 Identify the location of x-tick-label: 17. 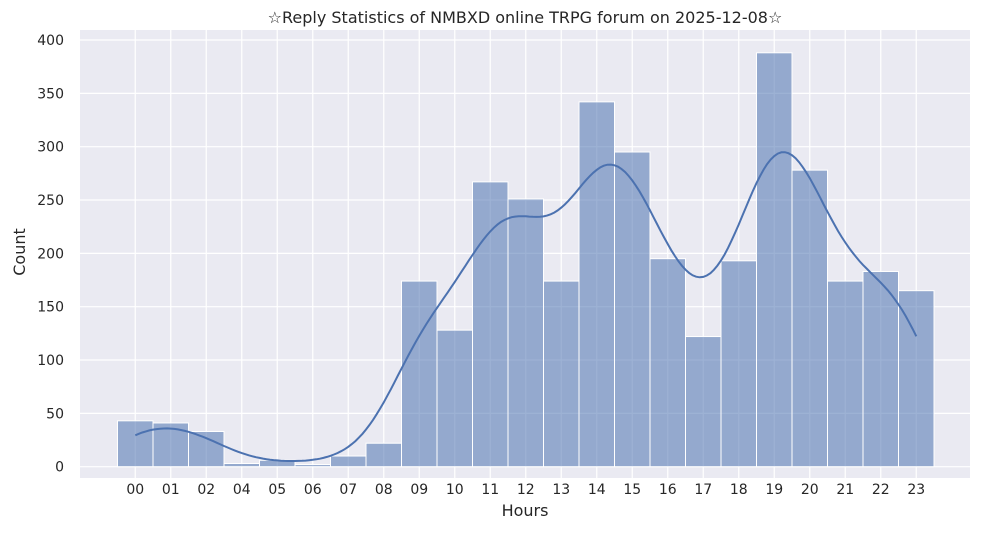
(703, 490).